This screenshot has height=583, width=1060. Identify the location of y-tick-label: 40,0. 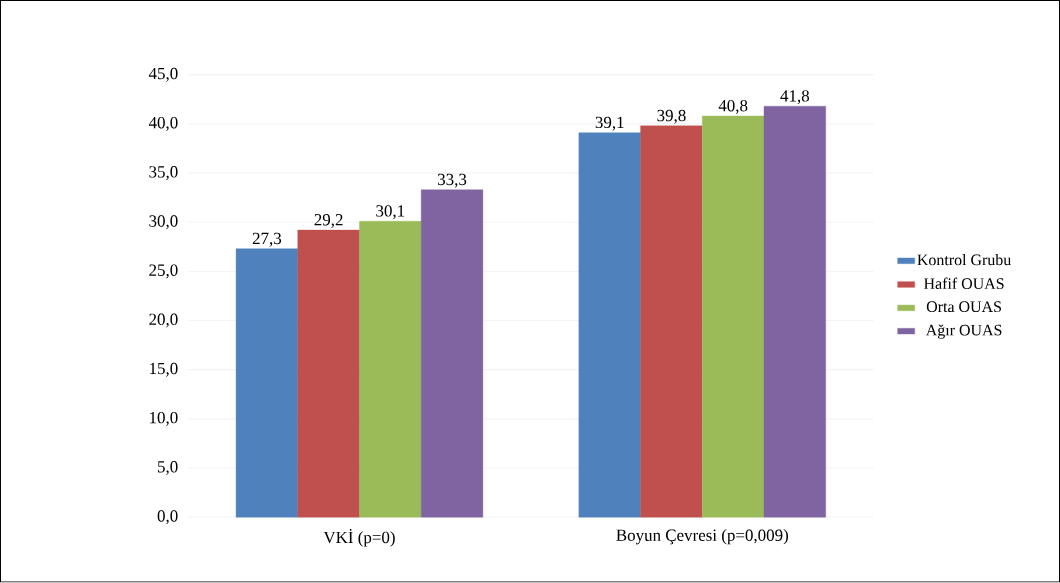
(163, 124).